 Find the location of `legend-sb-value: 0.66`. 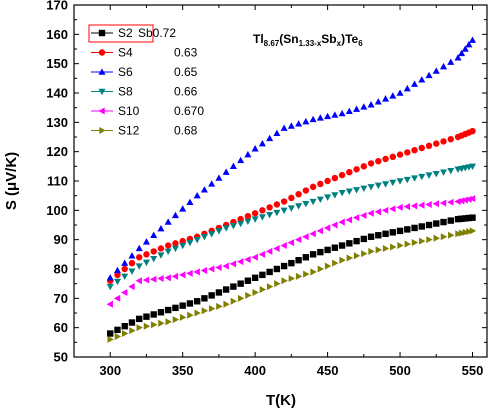

legend-sb-value: 0.66 is located at coordinates (186, 92).